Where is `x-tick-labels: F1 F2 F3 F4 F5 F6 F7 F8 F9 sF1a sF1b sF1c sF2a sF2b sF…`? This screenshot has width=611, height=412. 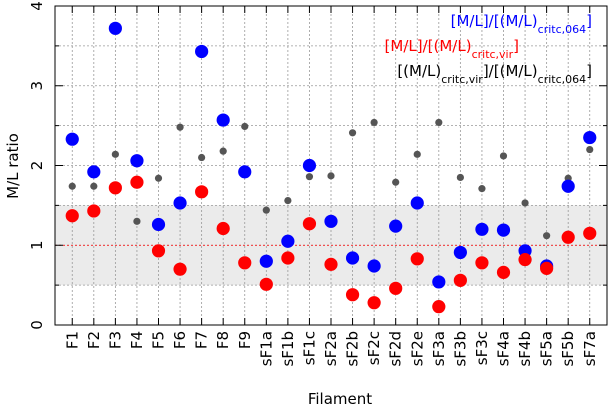 x-tick-labels: F1 F2 F3 F4 F5 F6 F7 F8 F9 sF1a sF1b sF1c sF2a sF2b sF… is located at coordinates (331, 349).